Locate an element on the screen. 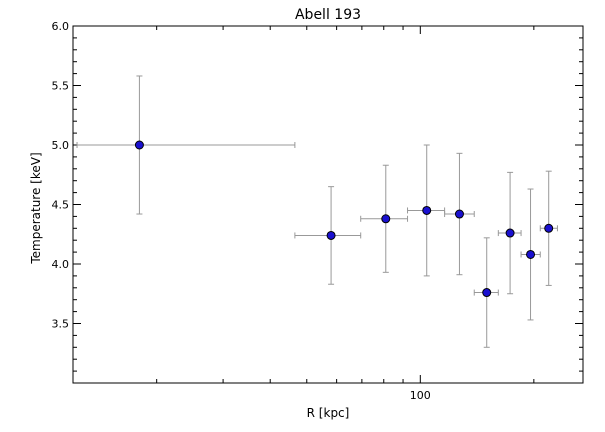  y-tick-label: 5.5 is located at coordinates (61, 86).